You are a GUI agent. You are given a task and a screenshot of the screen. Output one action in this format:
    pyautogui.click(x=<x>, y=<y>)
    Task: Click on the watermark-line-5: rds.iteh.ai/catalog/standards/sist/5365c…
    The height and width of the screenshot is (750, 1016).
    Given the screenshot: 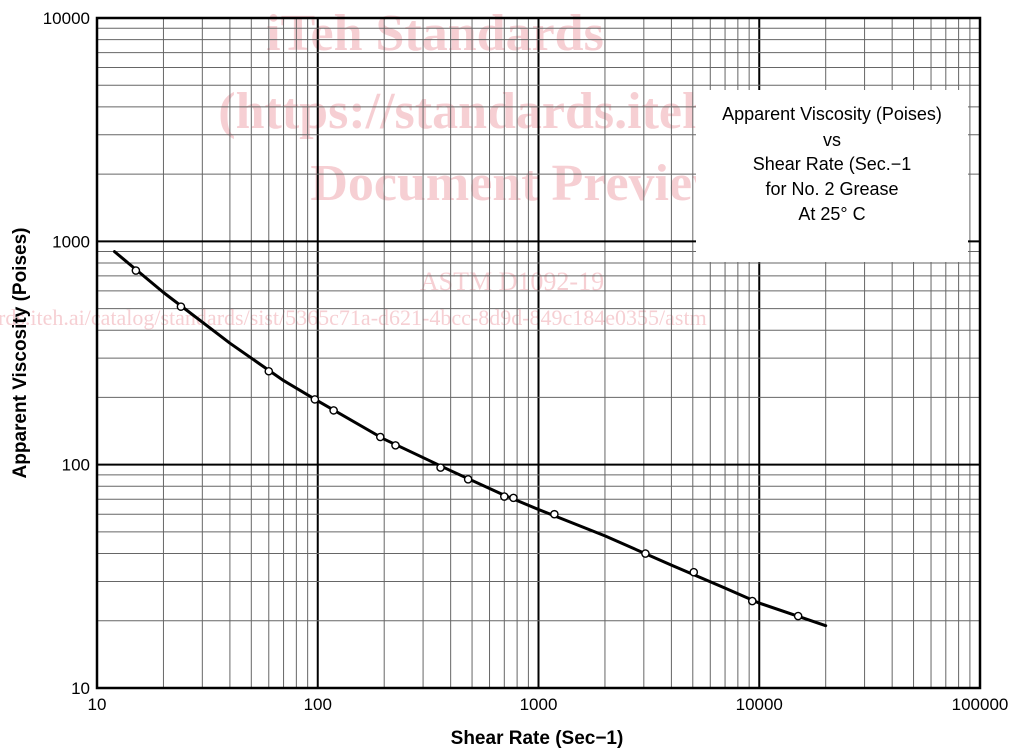 What is the action you would take?
    pyautogui.click(x=353, y=317)
    